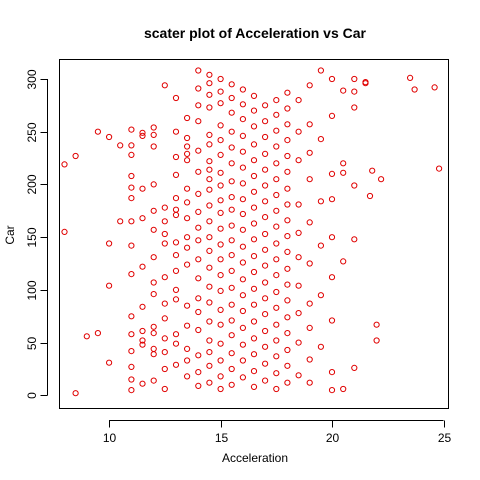 This screenshot has width=480, height=480. I want to click on y-tick-label: 300, so click(32, 79).